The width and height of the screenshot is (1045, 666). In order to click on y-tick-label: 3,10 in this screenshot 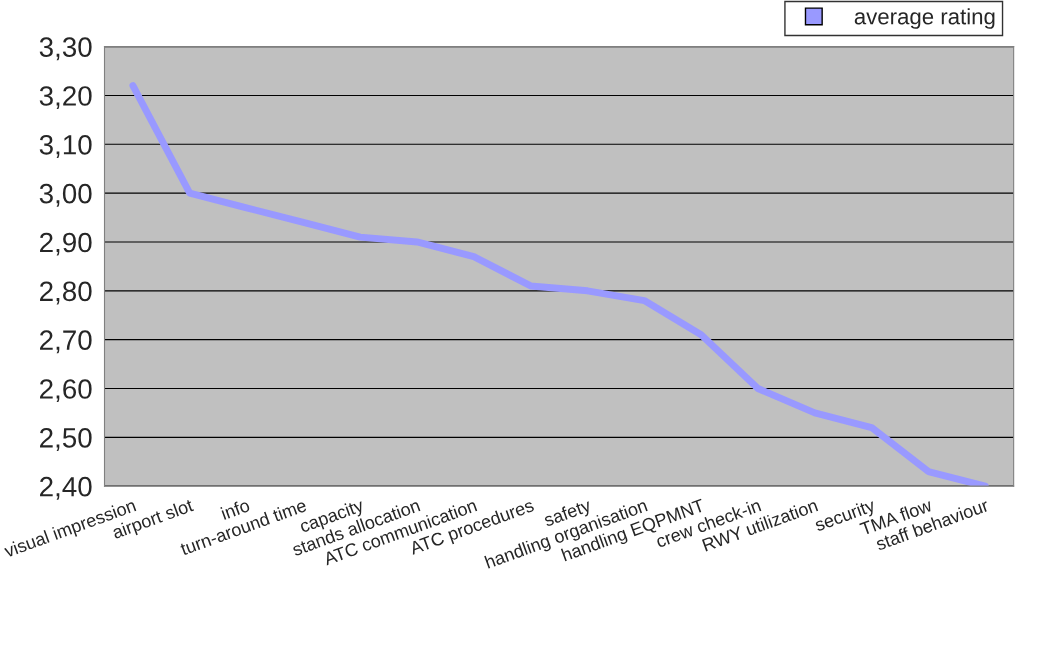, I will do `click(65, 146)`.